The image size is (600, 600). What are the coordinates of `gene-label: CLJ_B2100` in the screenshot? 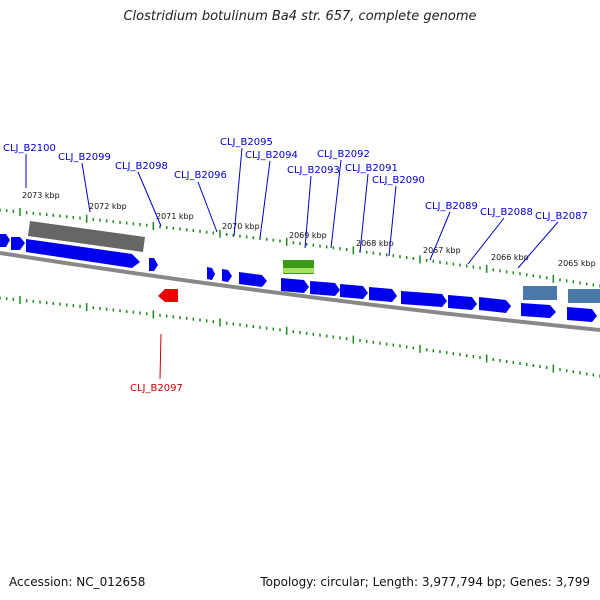 It's located at (29, 148).